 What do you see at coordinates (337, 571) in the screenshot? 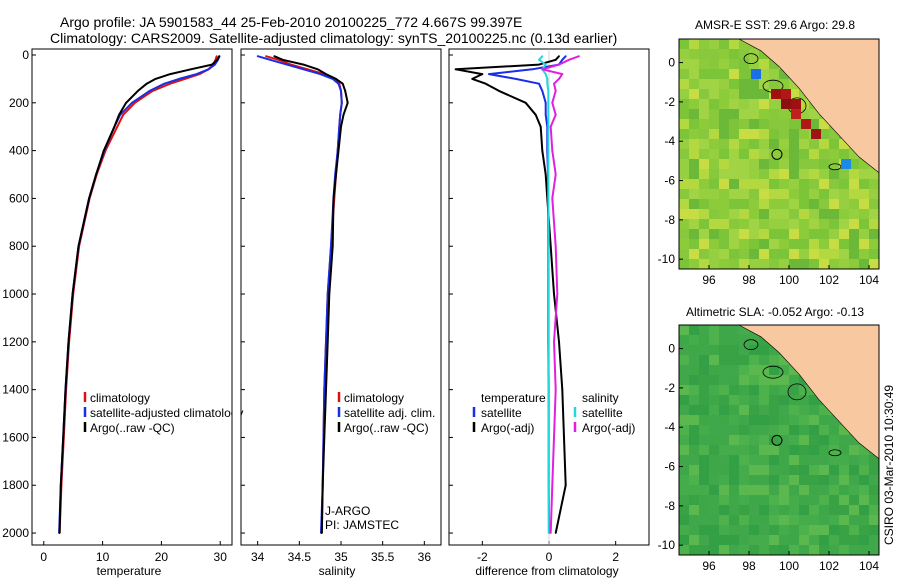
I see `salinity-xlabel: salinity` at bounding box center [337, 571].